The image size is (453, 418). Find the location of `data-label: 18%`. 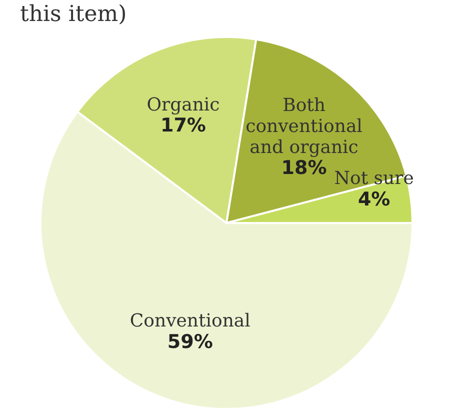

data-label: 18% is located at coordinates (304, 168).